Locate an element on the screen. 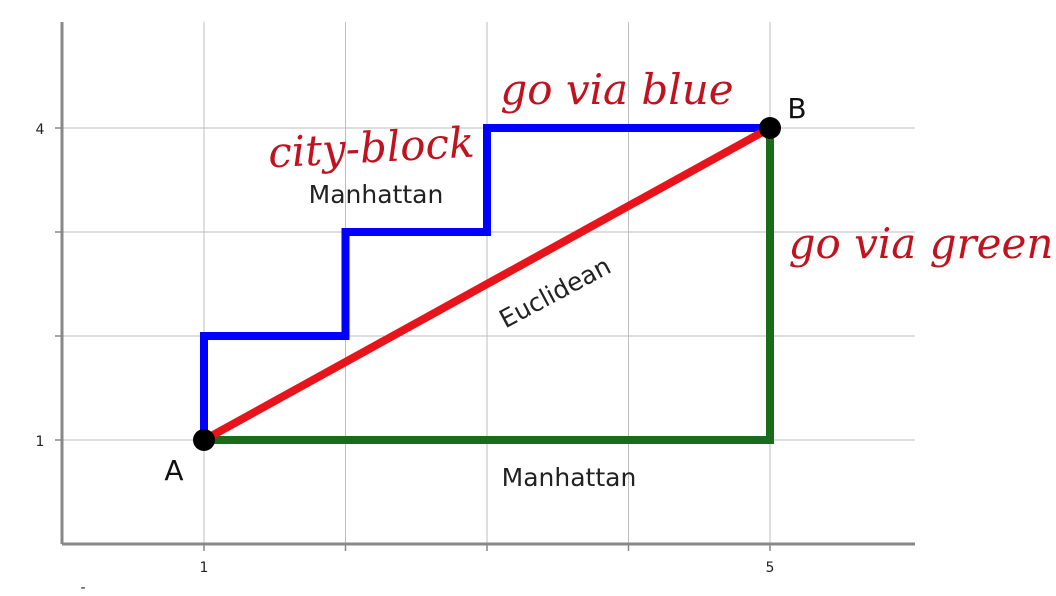 This screenshot has height=596, width=1056. green-path-label: Manhattan is located at coordinates (569, 477).